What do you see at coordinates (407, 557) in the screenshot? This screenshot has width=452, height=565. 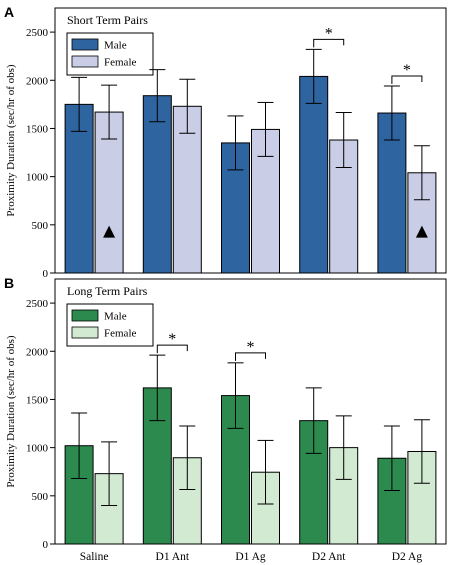 I see `x-category-label: D2 Ag` at bounding box center [407, 557].